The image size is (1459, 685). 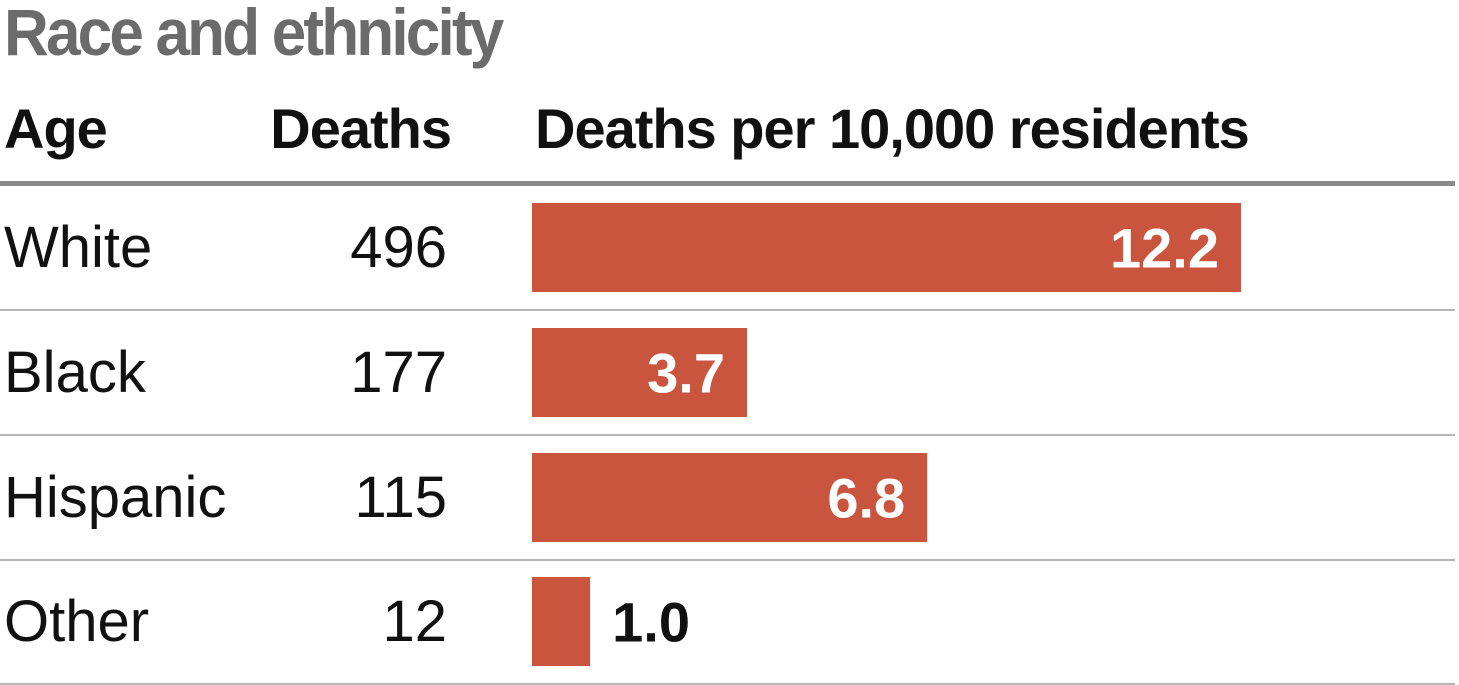 What do you see at coordinates (400, 497) in the screenshot?
I see `row-deaths: 115` at bounding box center [400, 497].